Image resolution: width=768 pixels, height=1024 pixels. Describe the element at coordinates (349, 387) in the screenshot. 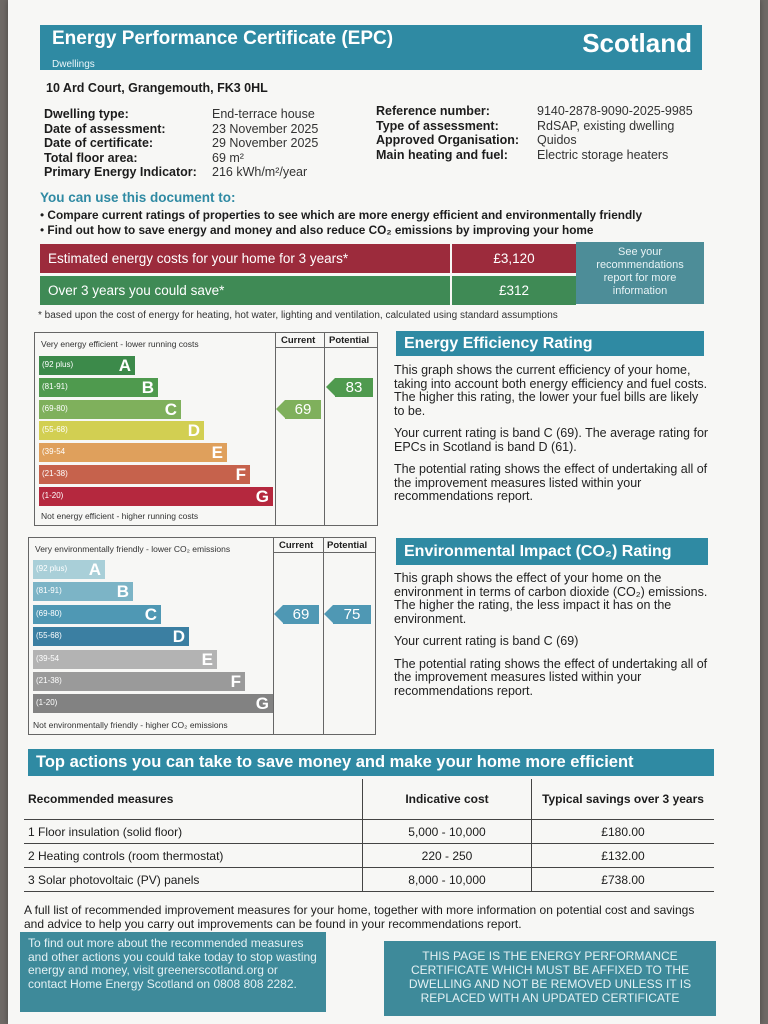

I see `potential-rating-arrow: 83` at that location.